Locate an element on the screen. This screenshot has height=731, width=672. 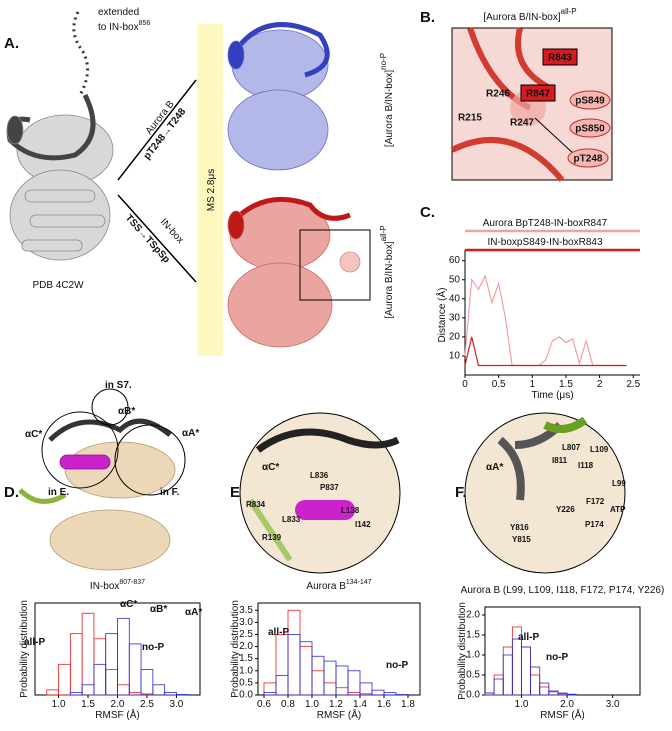
annotation: IN-box is located at coordinates (172, 231).